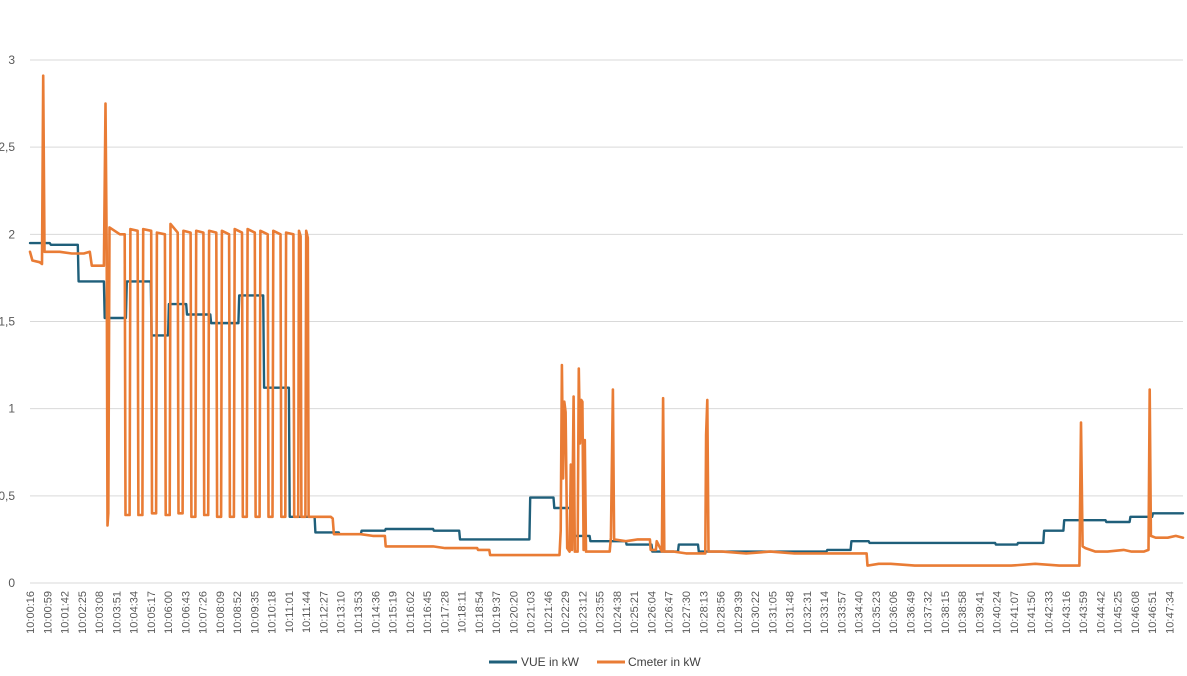  What do you see at coordinates (117, 612) in the screenshot?
I see `x-tick-label: 10:03:51` at bounding box center [117, 612].